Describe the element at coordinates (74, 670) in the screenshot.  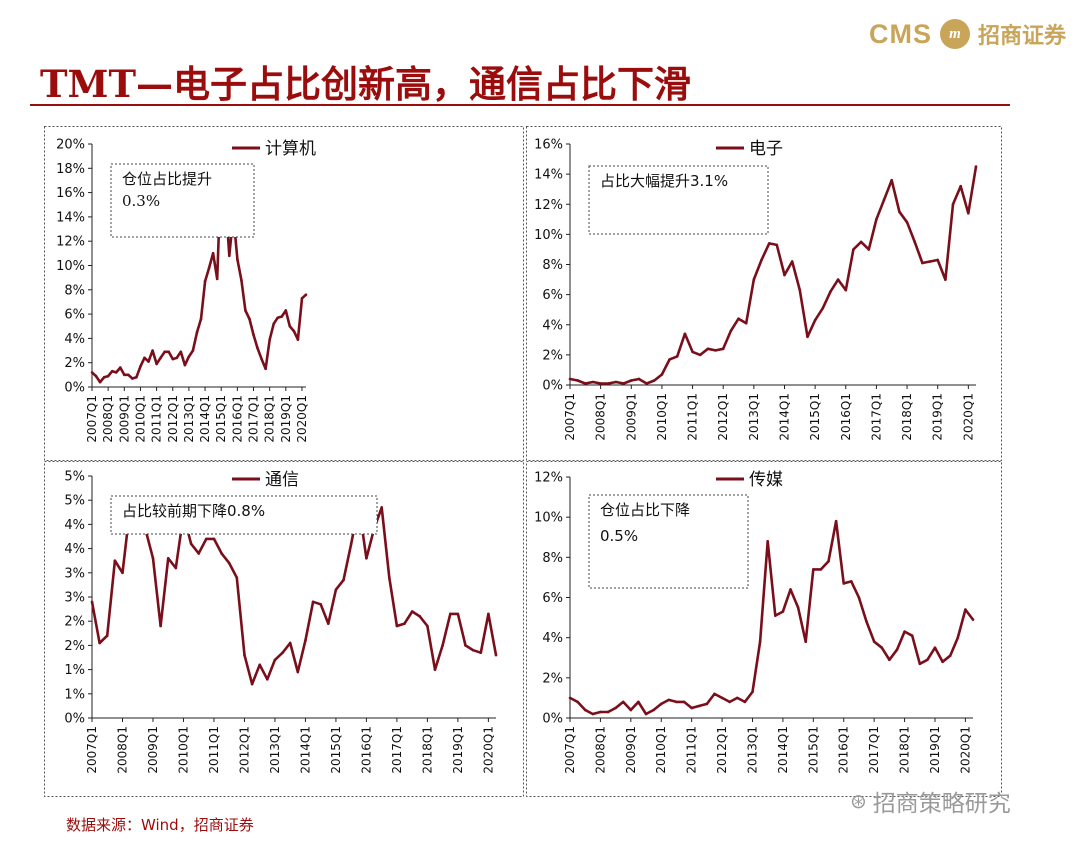
I see `y-tick-label: 1%` at that location.